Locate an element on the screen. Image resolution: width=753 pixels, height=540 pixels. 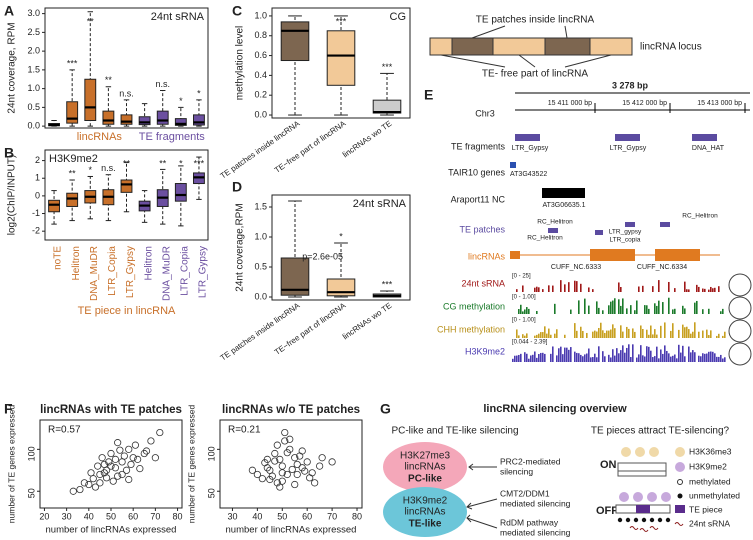
state: ON is located at coordinates (608, 465).